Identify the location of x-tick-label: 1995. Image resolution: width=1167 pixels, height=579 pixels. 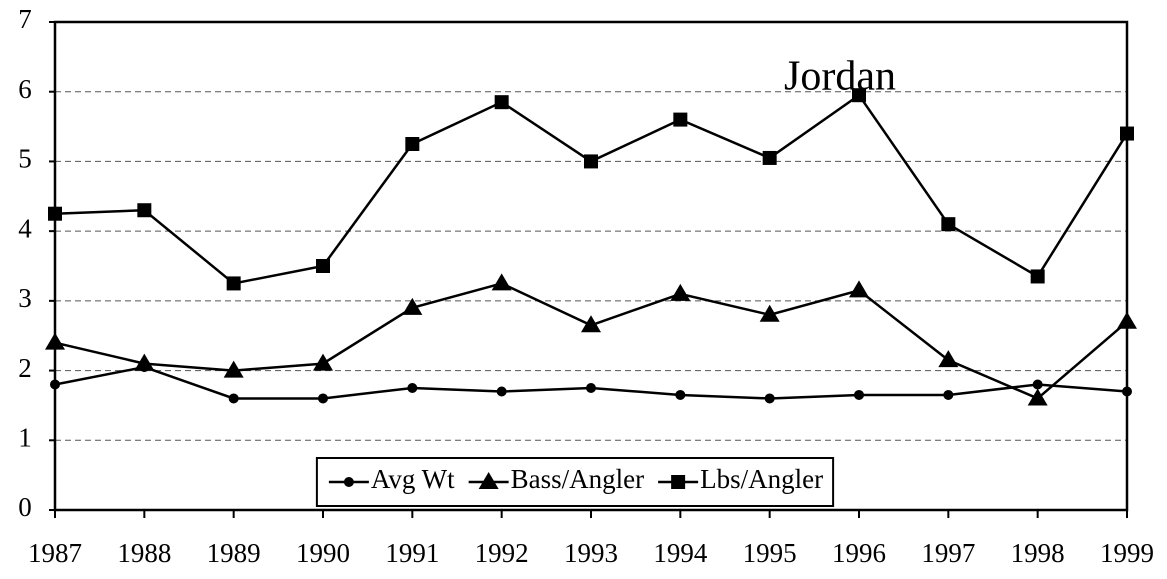
(770, 553).